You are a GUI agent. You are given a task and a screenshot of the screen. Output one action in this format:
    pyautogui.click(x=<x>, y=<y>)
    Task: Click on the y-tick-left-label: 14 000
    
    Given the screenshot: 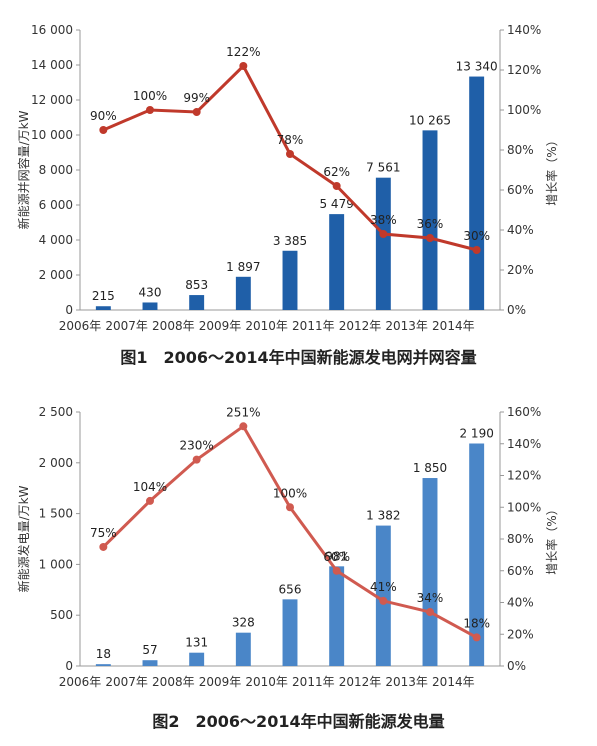 What is the action you would take?
    pyautogui.click(x=52, y=65)
    